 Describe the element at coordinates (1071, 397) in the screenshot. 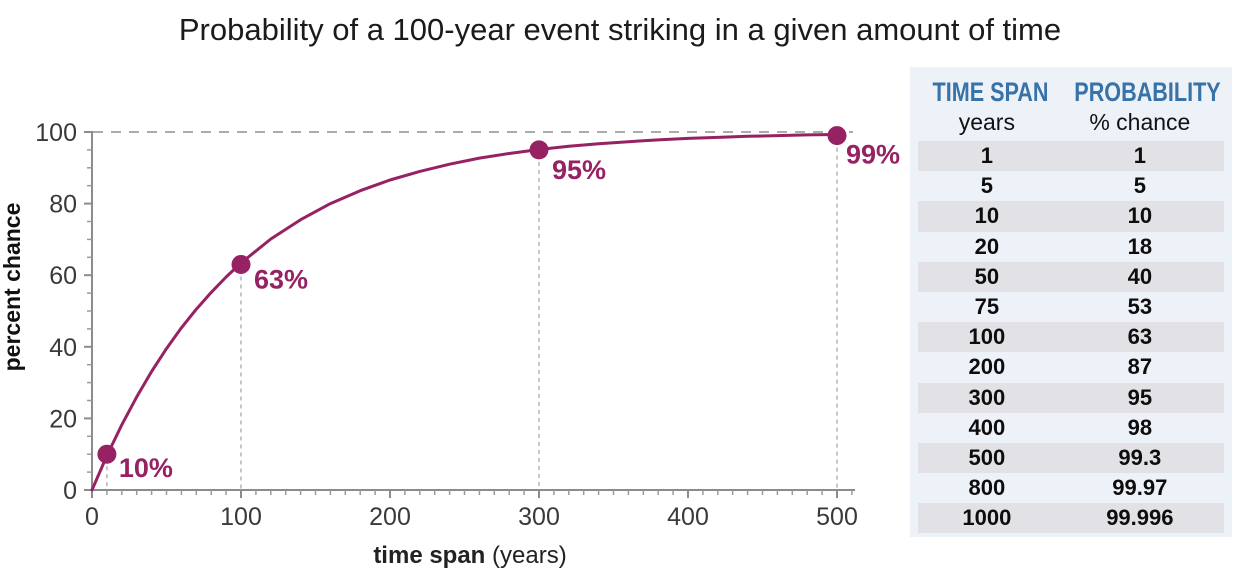

I see `table-row: 300 95` at that location.